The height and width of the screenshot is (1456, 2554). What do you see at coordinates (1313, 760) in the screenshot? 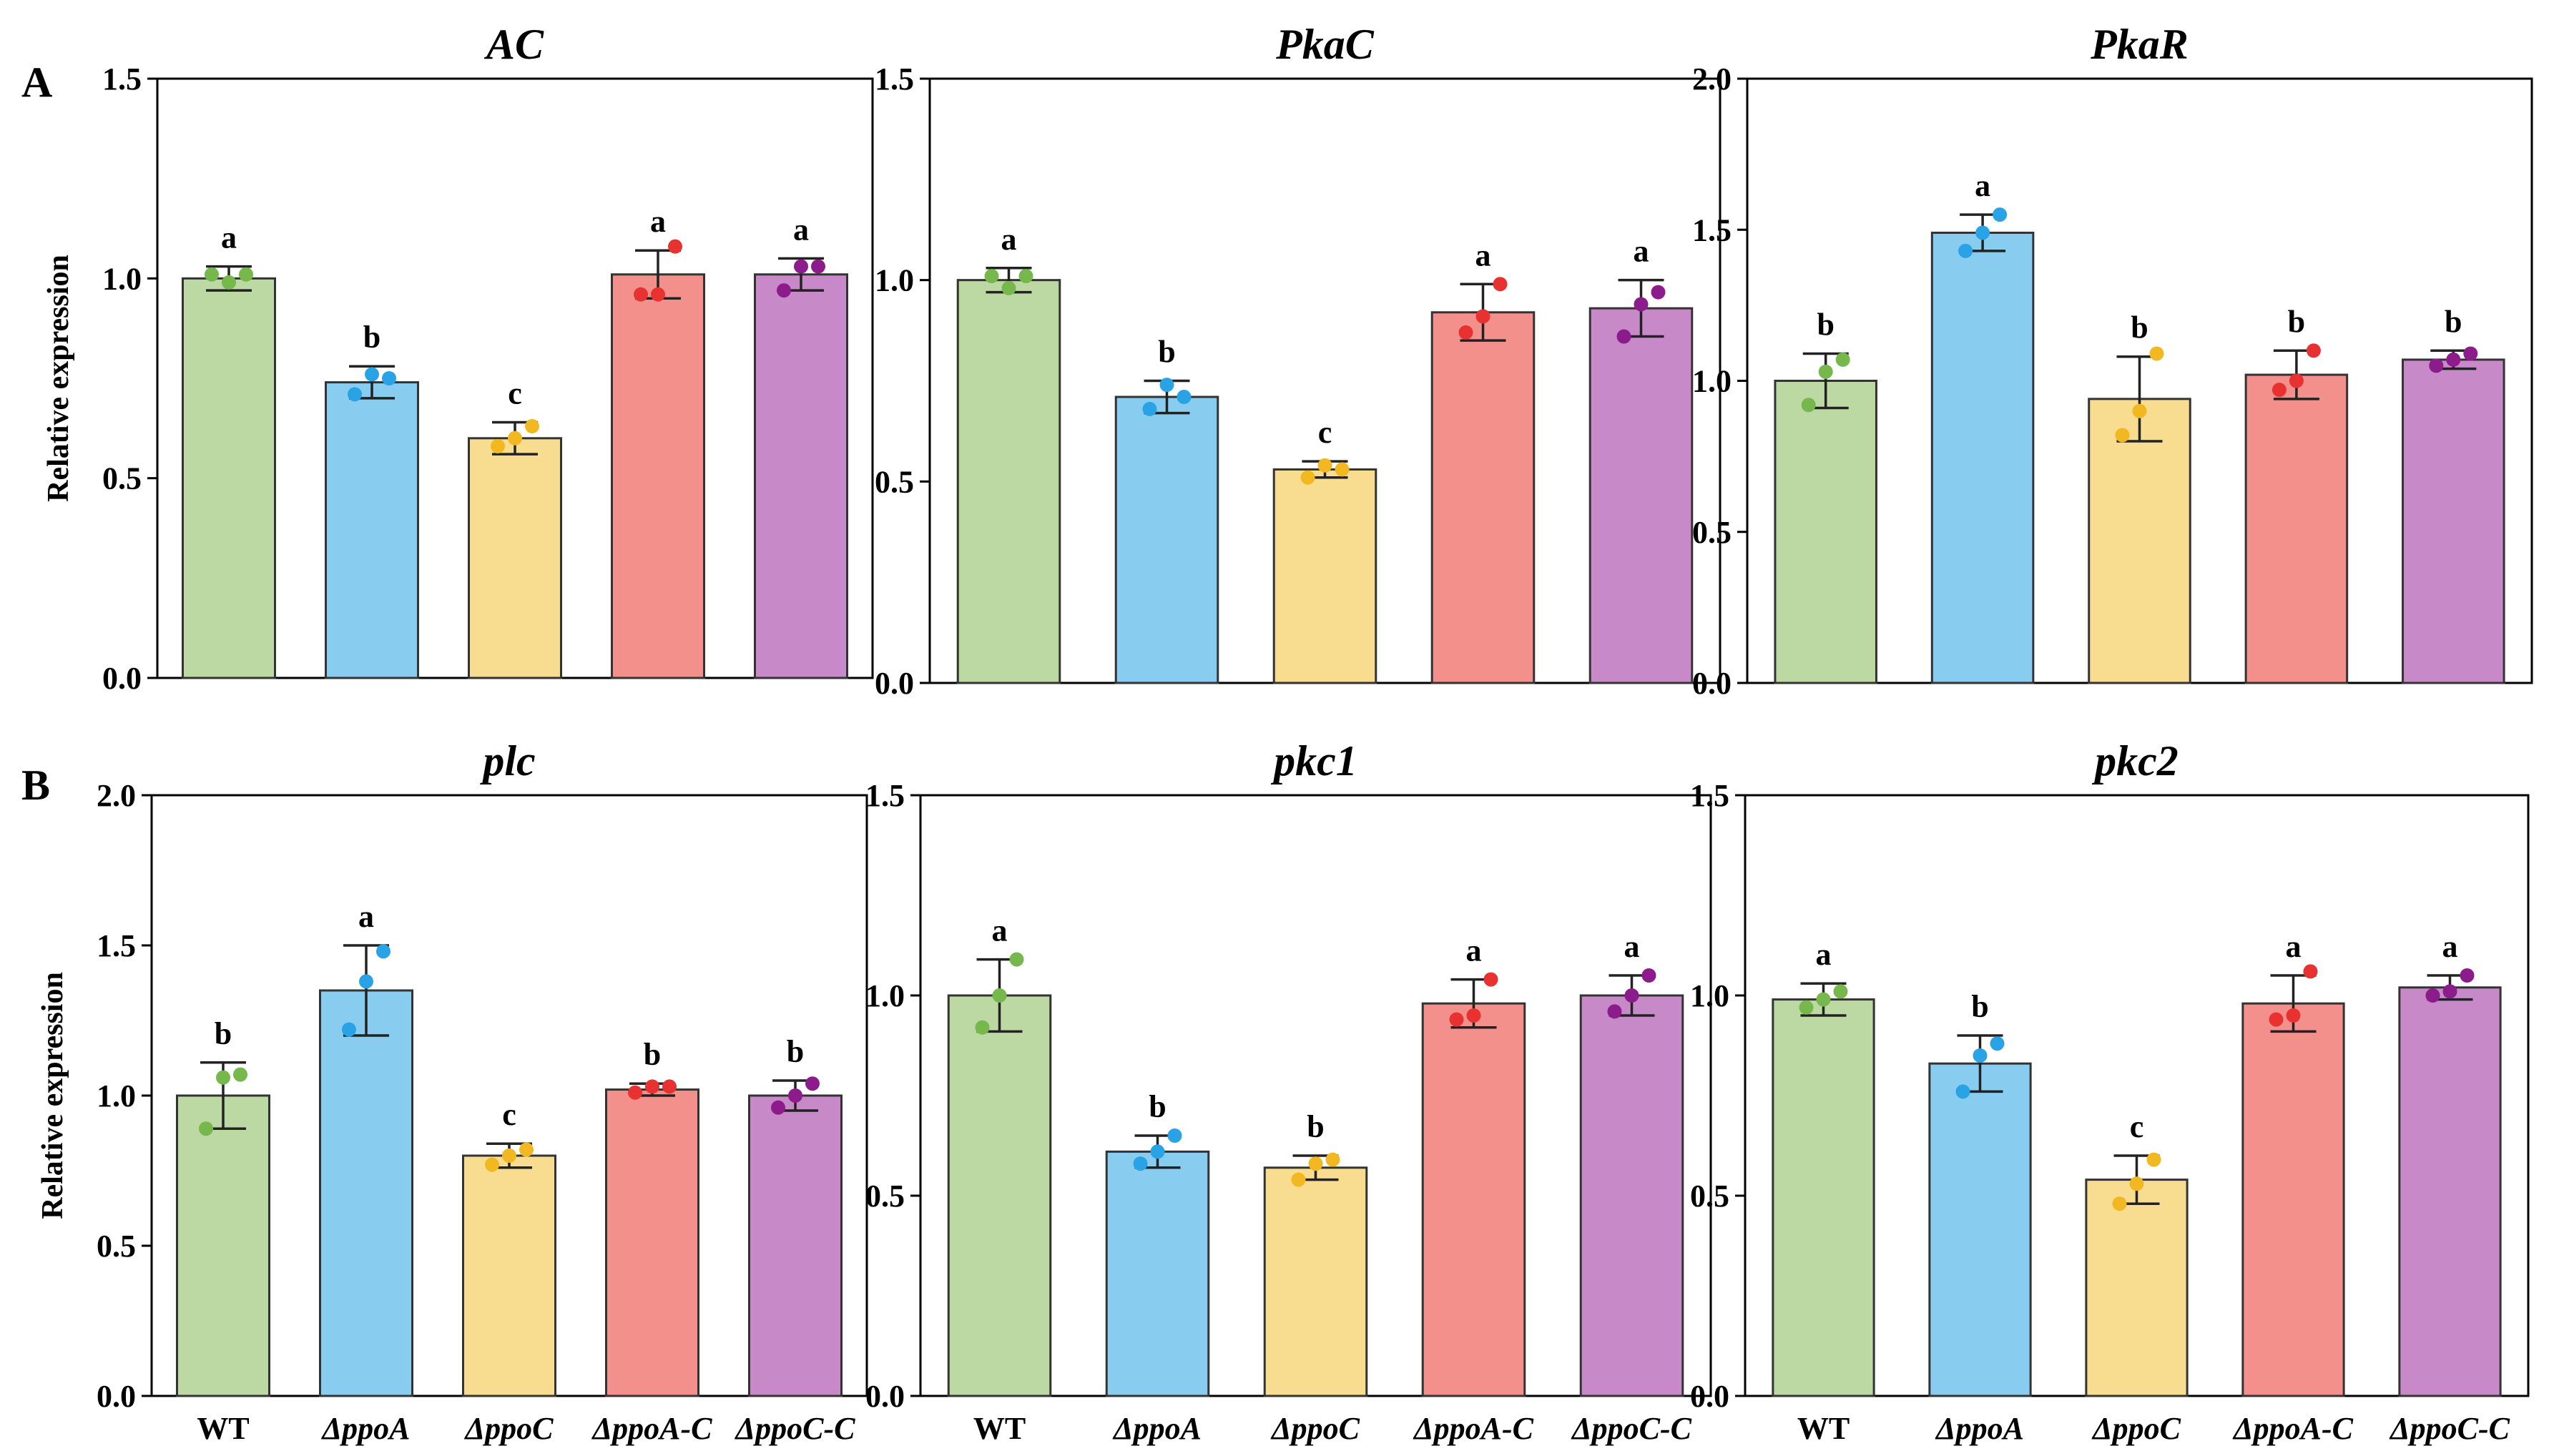
I see `chart-title-pkc1: pkc1` at bounding box center [1313, 760].